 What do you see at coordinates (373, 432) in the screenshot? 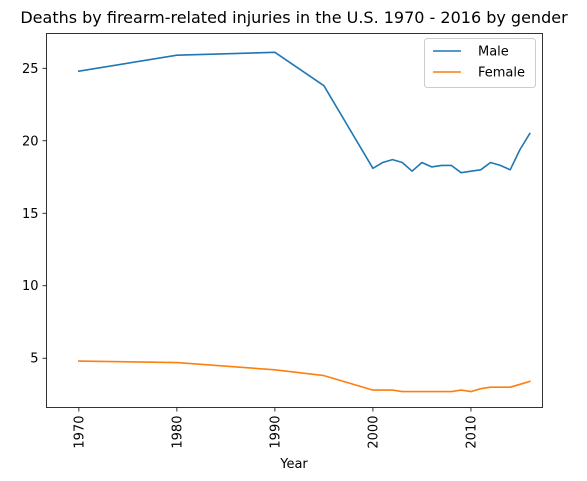
I see `x-tick-label: 2000` at bounding box center [373, 432].